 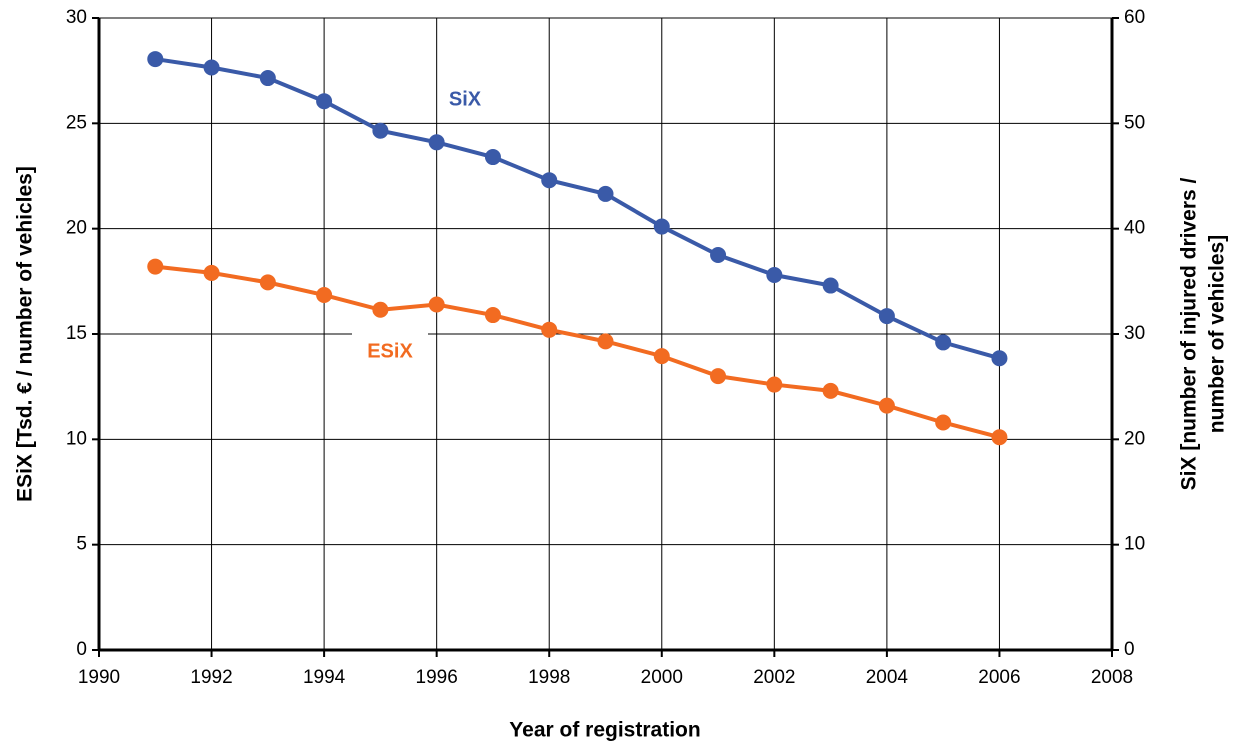 I want to click on y2-tick-label: 40, so click(x=1134, y=228).